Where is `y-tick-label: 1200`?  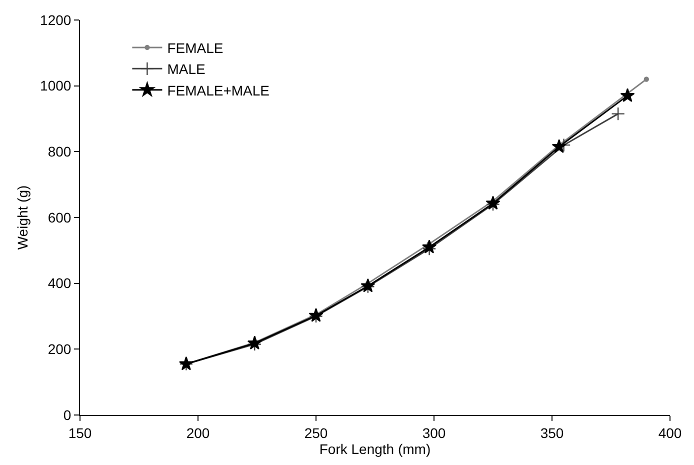 y-tick-label: 1200 is located at coordinates (56, 20).